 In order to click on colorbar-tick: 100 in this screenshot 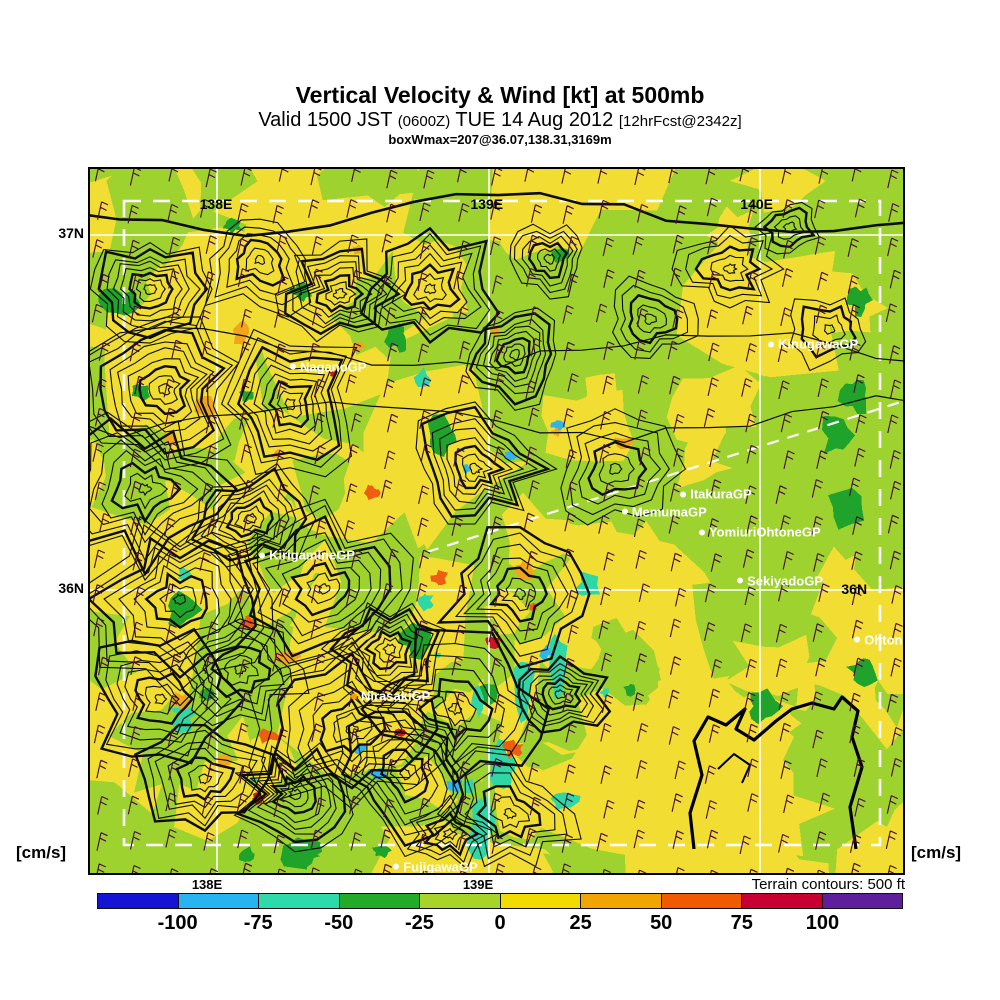, I will do `click(822, 923)`.